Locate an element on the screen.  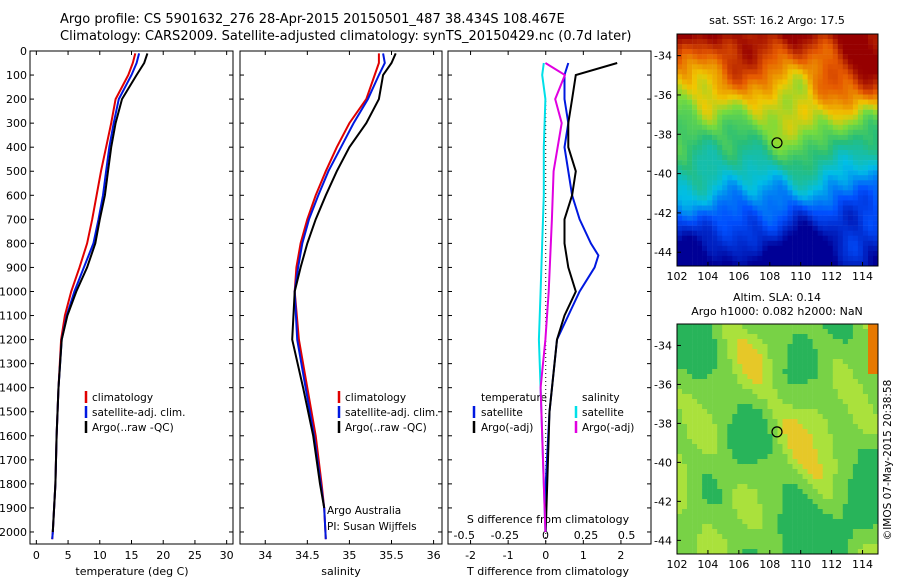
series-climatology is located at coordinates (94, 296).